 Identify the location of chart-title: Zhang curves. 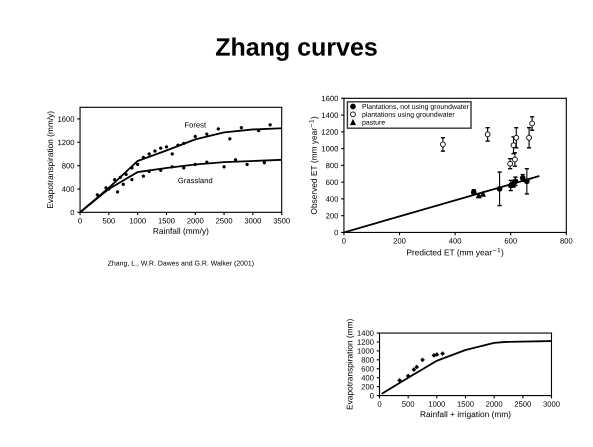
(296, 49).